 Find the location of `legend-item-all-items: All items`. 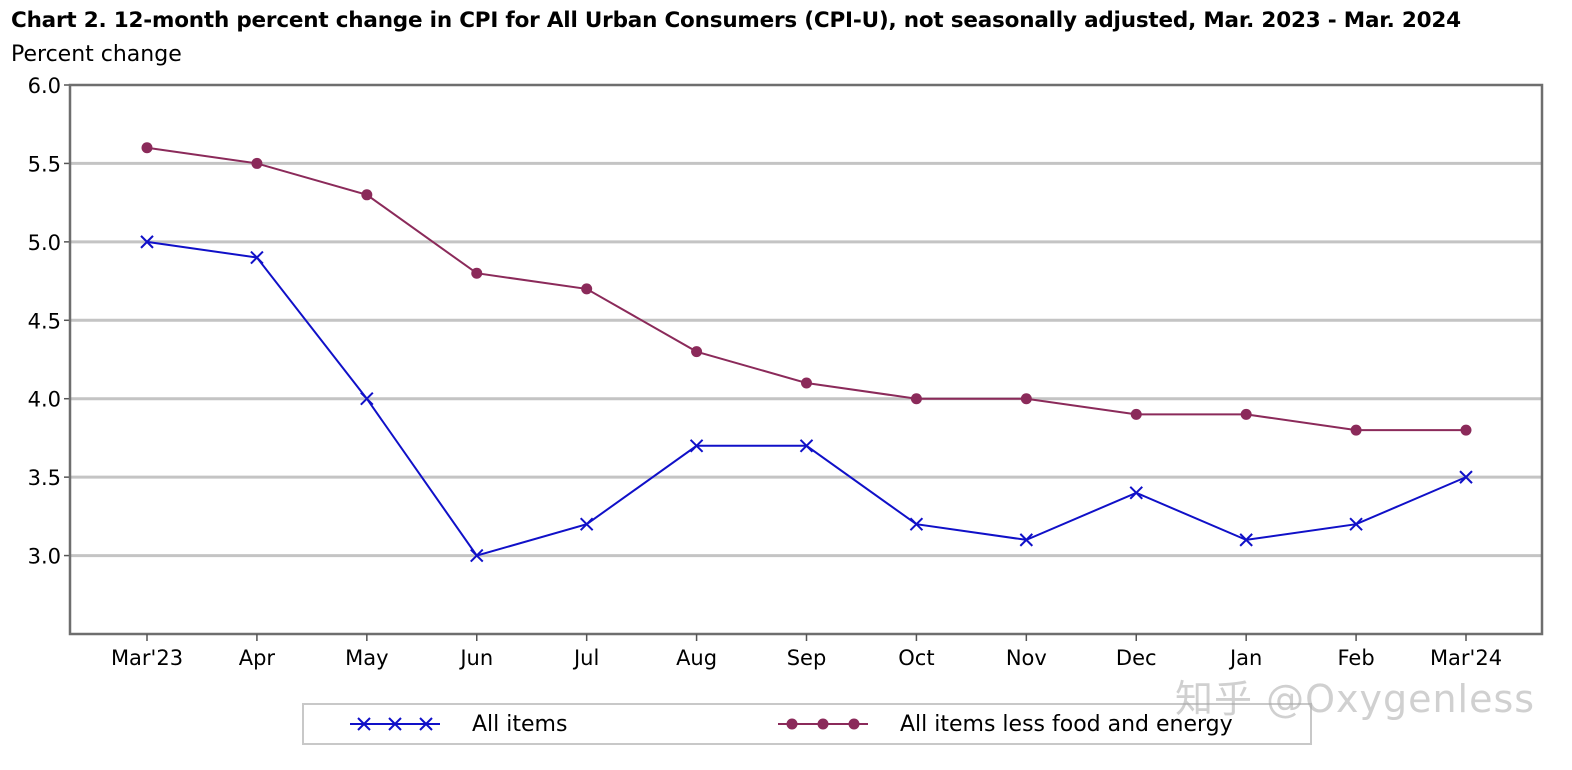

legend-item-all-items: All items is located at coordinates (457, 724).